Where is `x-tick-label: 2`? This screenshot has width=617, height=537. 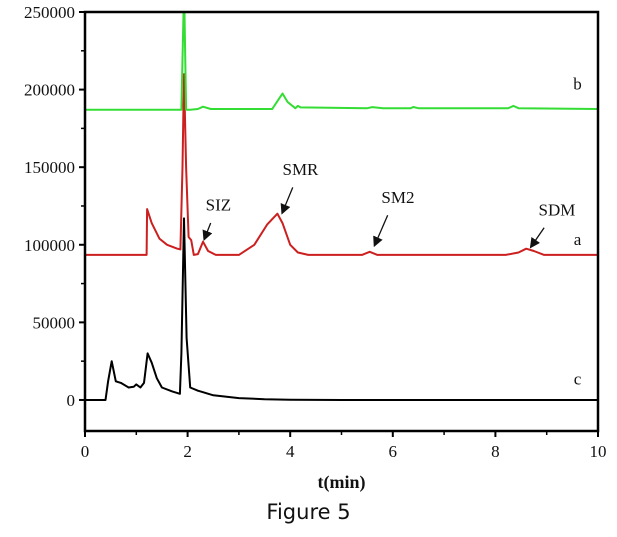
x-tick-label: 2 is located at coordinates (187, 451).